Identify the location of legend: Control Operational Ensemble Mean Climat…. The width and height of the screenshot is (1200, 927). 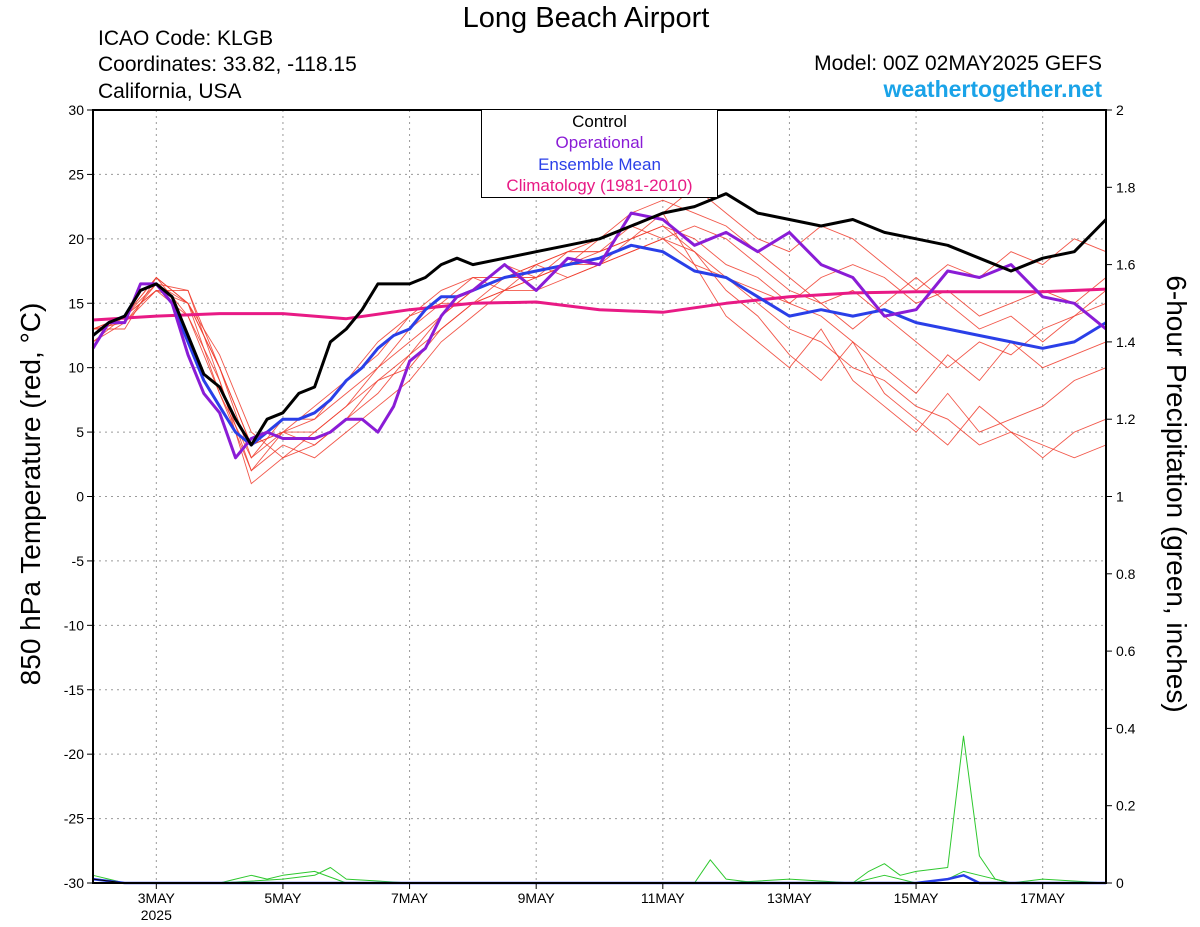
(599, 153).